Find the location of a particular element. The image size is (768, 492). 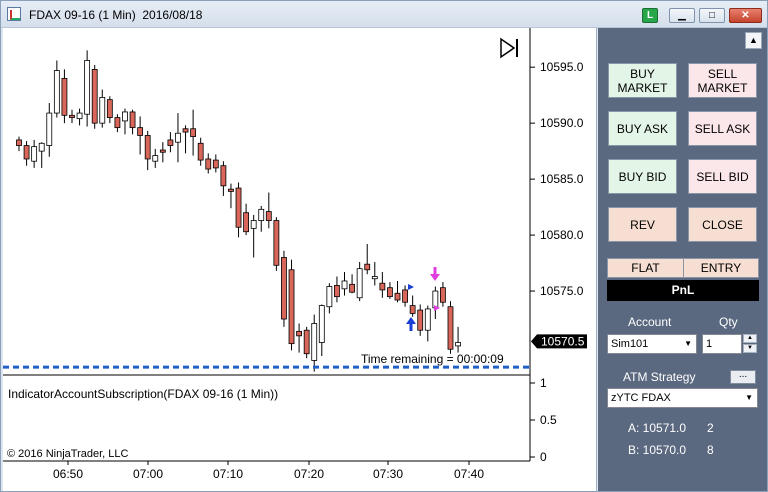

account-value: Sim101 is located at coordinates (630, 344).